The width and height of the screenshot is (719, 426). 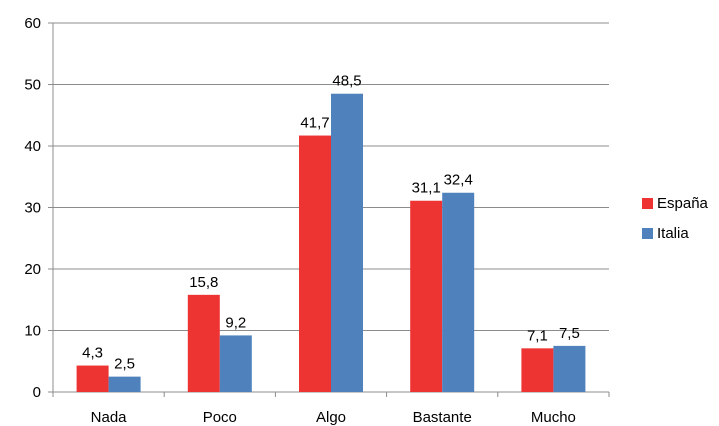 I want to click on y-tick-label: 50, so click(x=32, y=85).